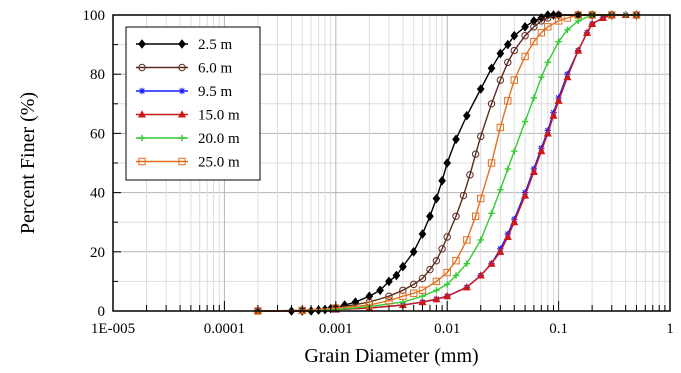 The image size is (681, 373). I want to click on x-tick-label: 0.1, so click(558, 329).